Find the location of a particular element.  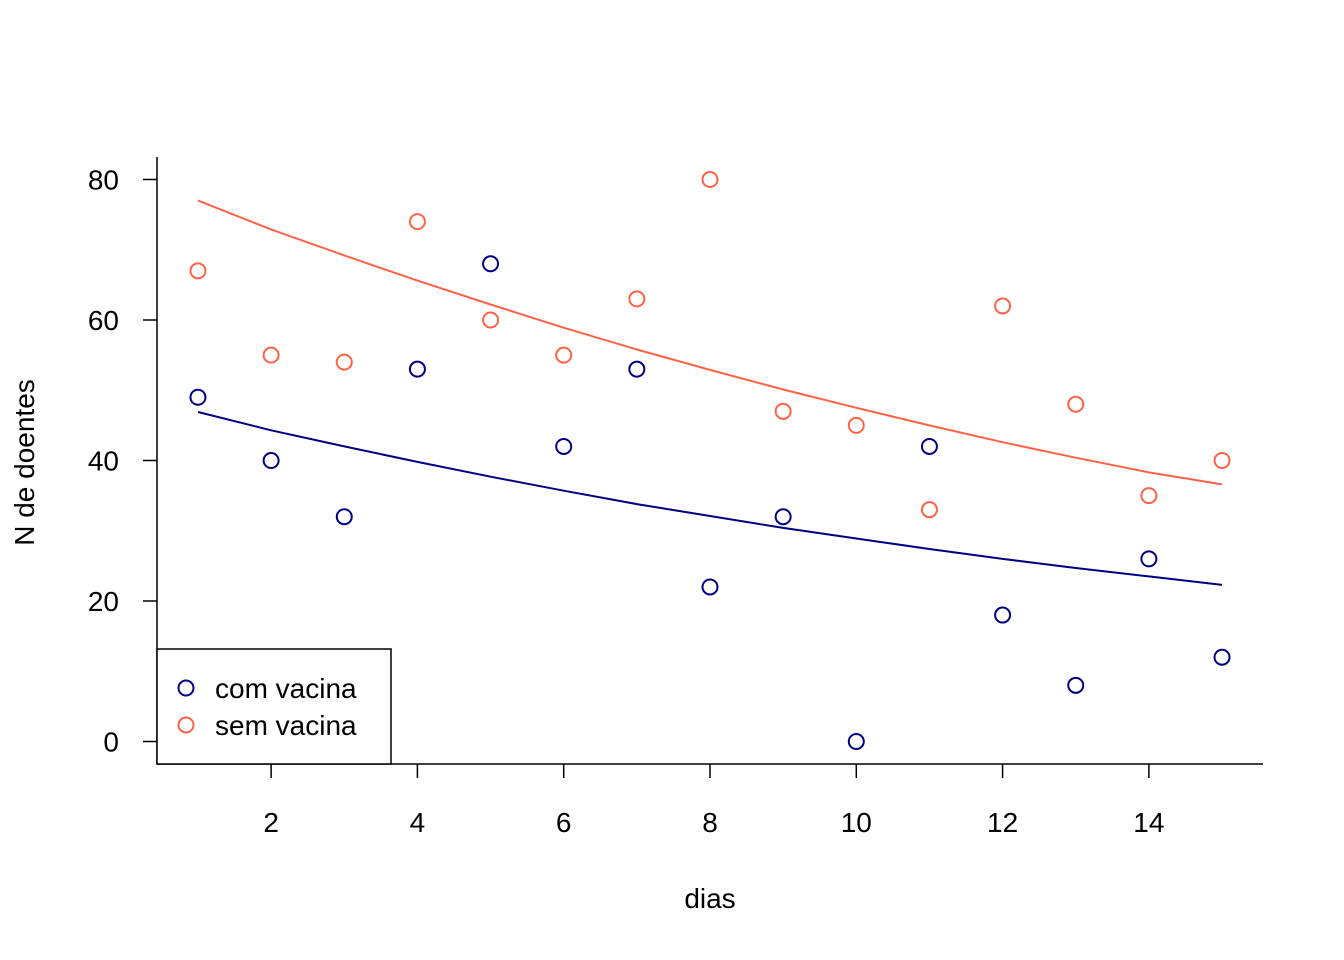

legend-label: com vacina is located at coordinates (286, 688).